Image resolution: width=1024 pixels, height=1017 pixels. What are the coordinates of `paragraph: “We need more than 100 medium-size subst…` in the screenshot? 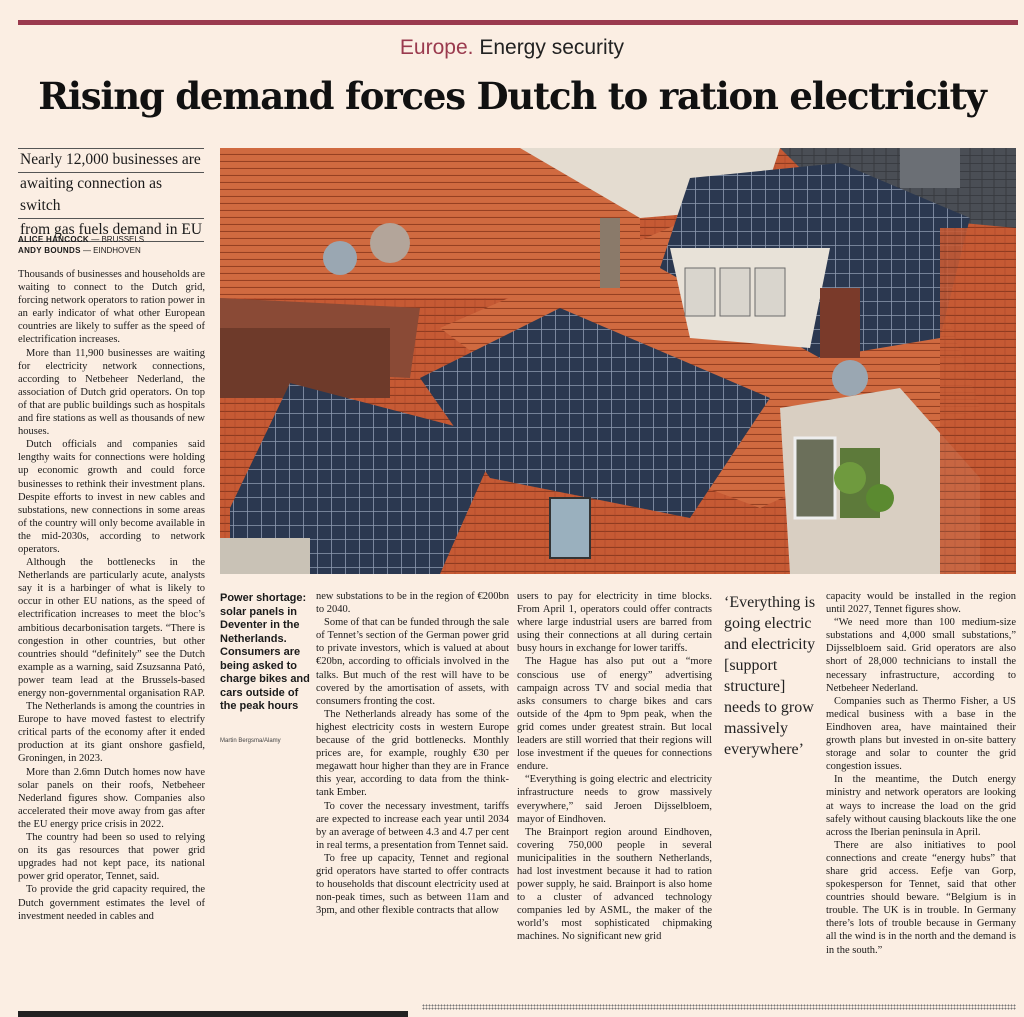 It's located at (921, 655).